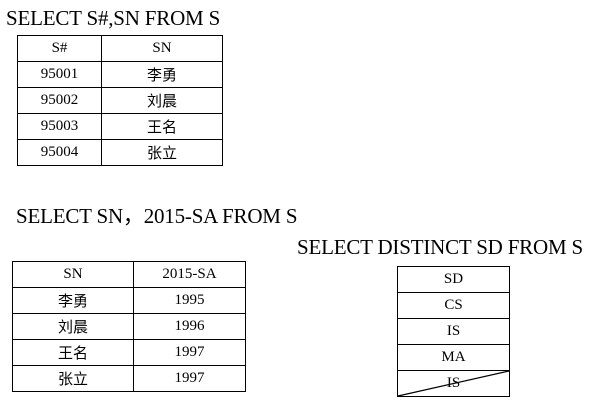 The height and width of the screenshot is (408, 603). Describe the element at coordinates (113, 18) in the screenshot. I see `query1-sql: SELECT S#,SN FROM S` at that location.